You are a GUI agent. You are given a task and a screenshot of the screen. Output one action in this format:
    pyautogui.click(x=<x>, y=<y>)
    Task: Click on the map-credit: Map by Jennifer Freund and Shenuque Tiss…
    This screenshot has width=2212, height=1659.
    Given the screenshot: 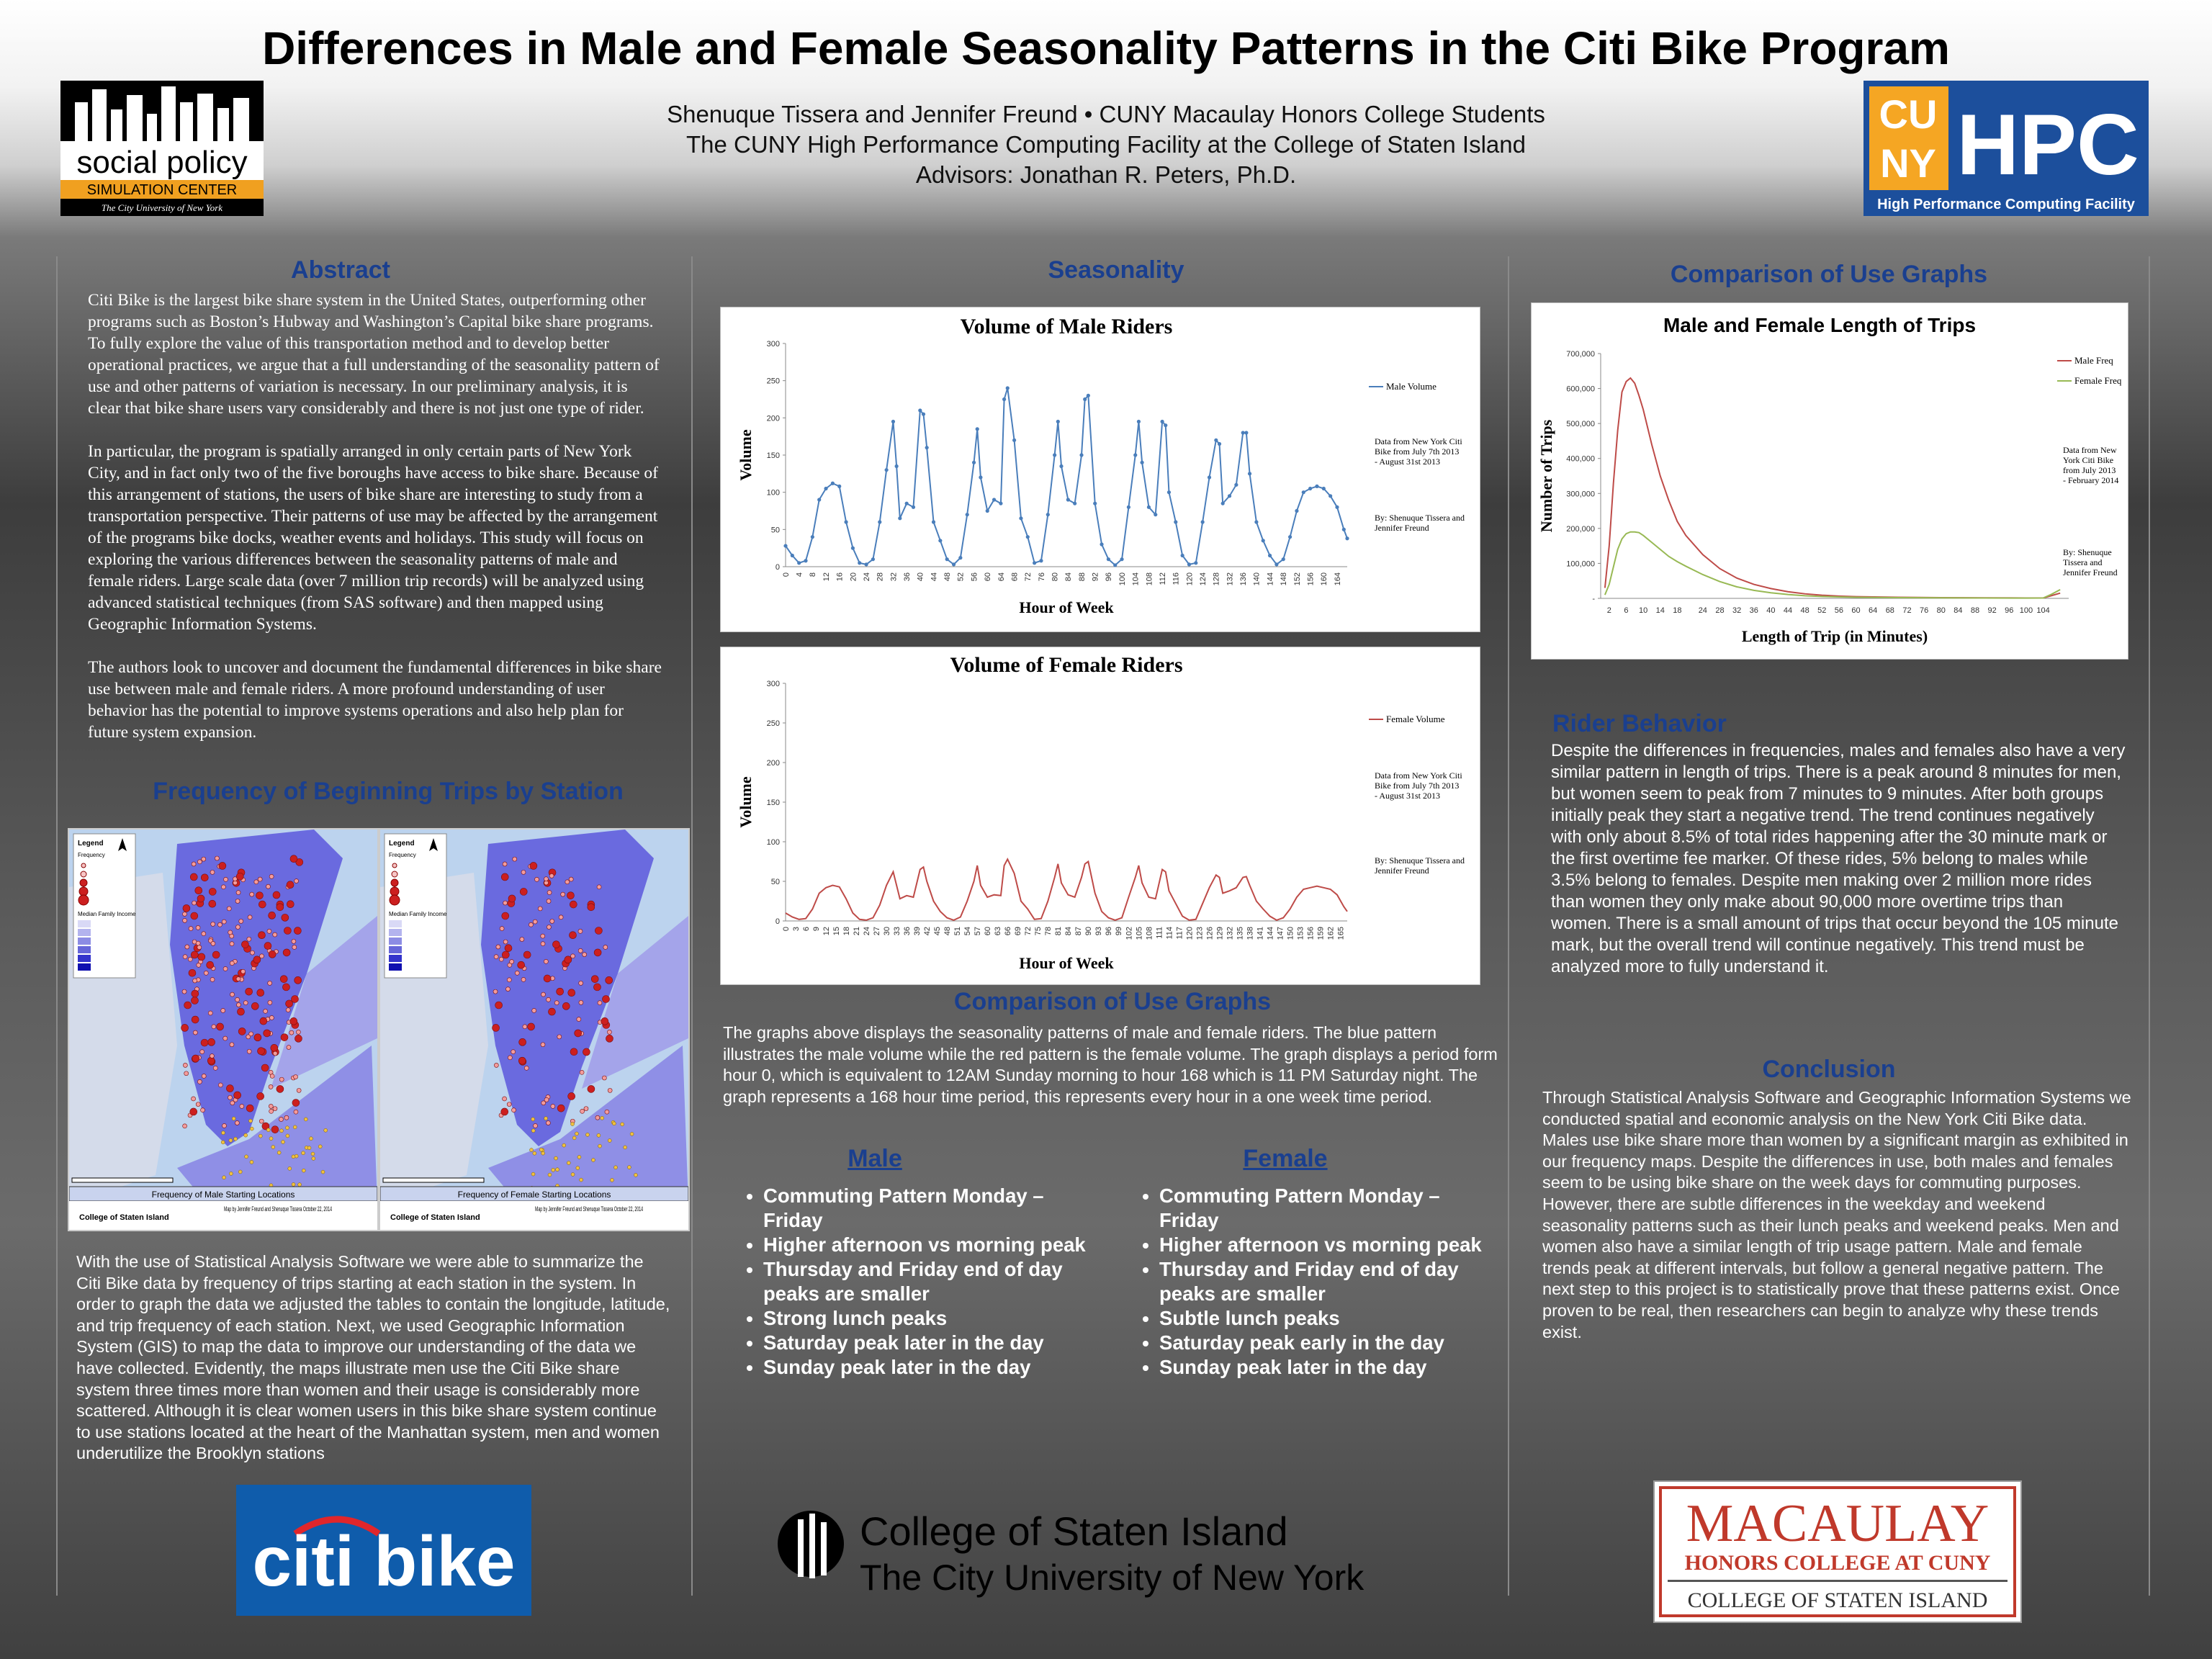 What is the action you would take?
    pyautogui.click(x=589, y=1209)
    